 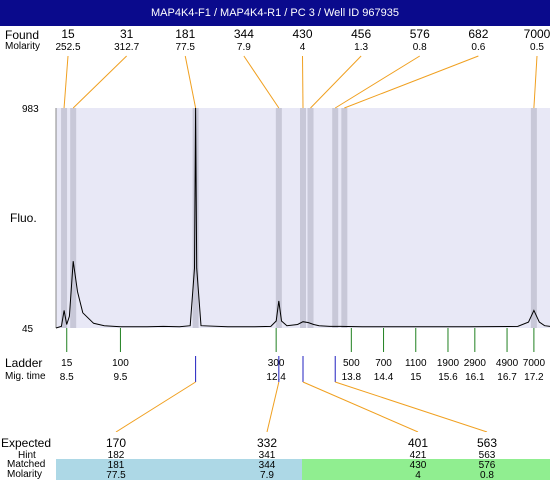 I want to click on expected-molarity-value: 0.8, so click(x=487, y=475).